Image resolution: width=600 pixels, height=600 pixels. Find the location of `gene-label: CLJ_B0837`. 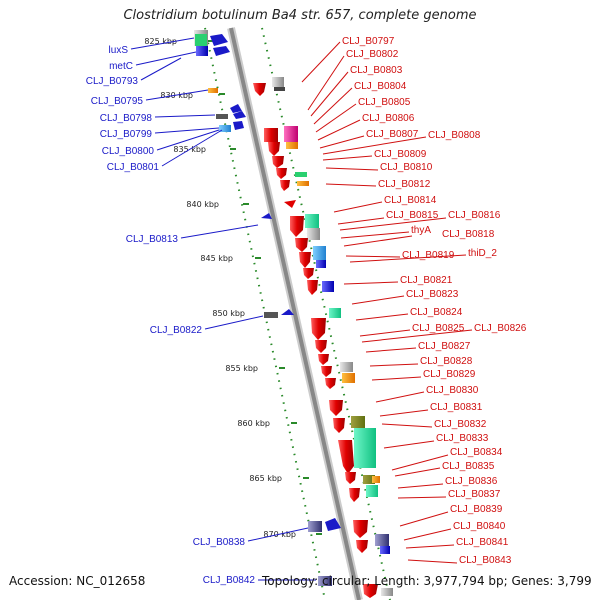

gene-label: CLJ_B0837 is located at coordinates (474, 494).